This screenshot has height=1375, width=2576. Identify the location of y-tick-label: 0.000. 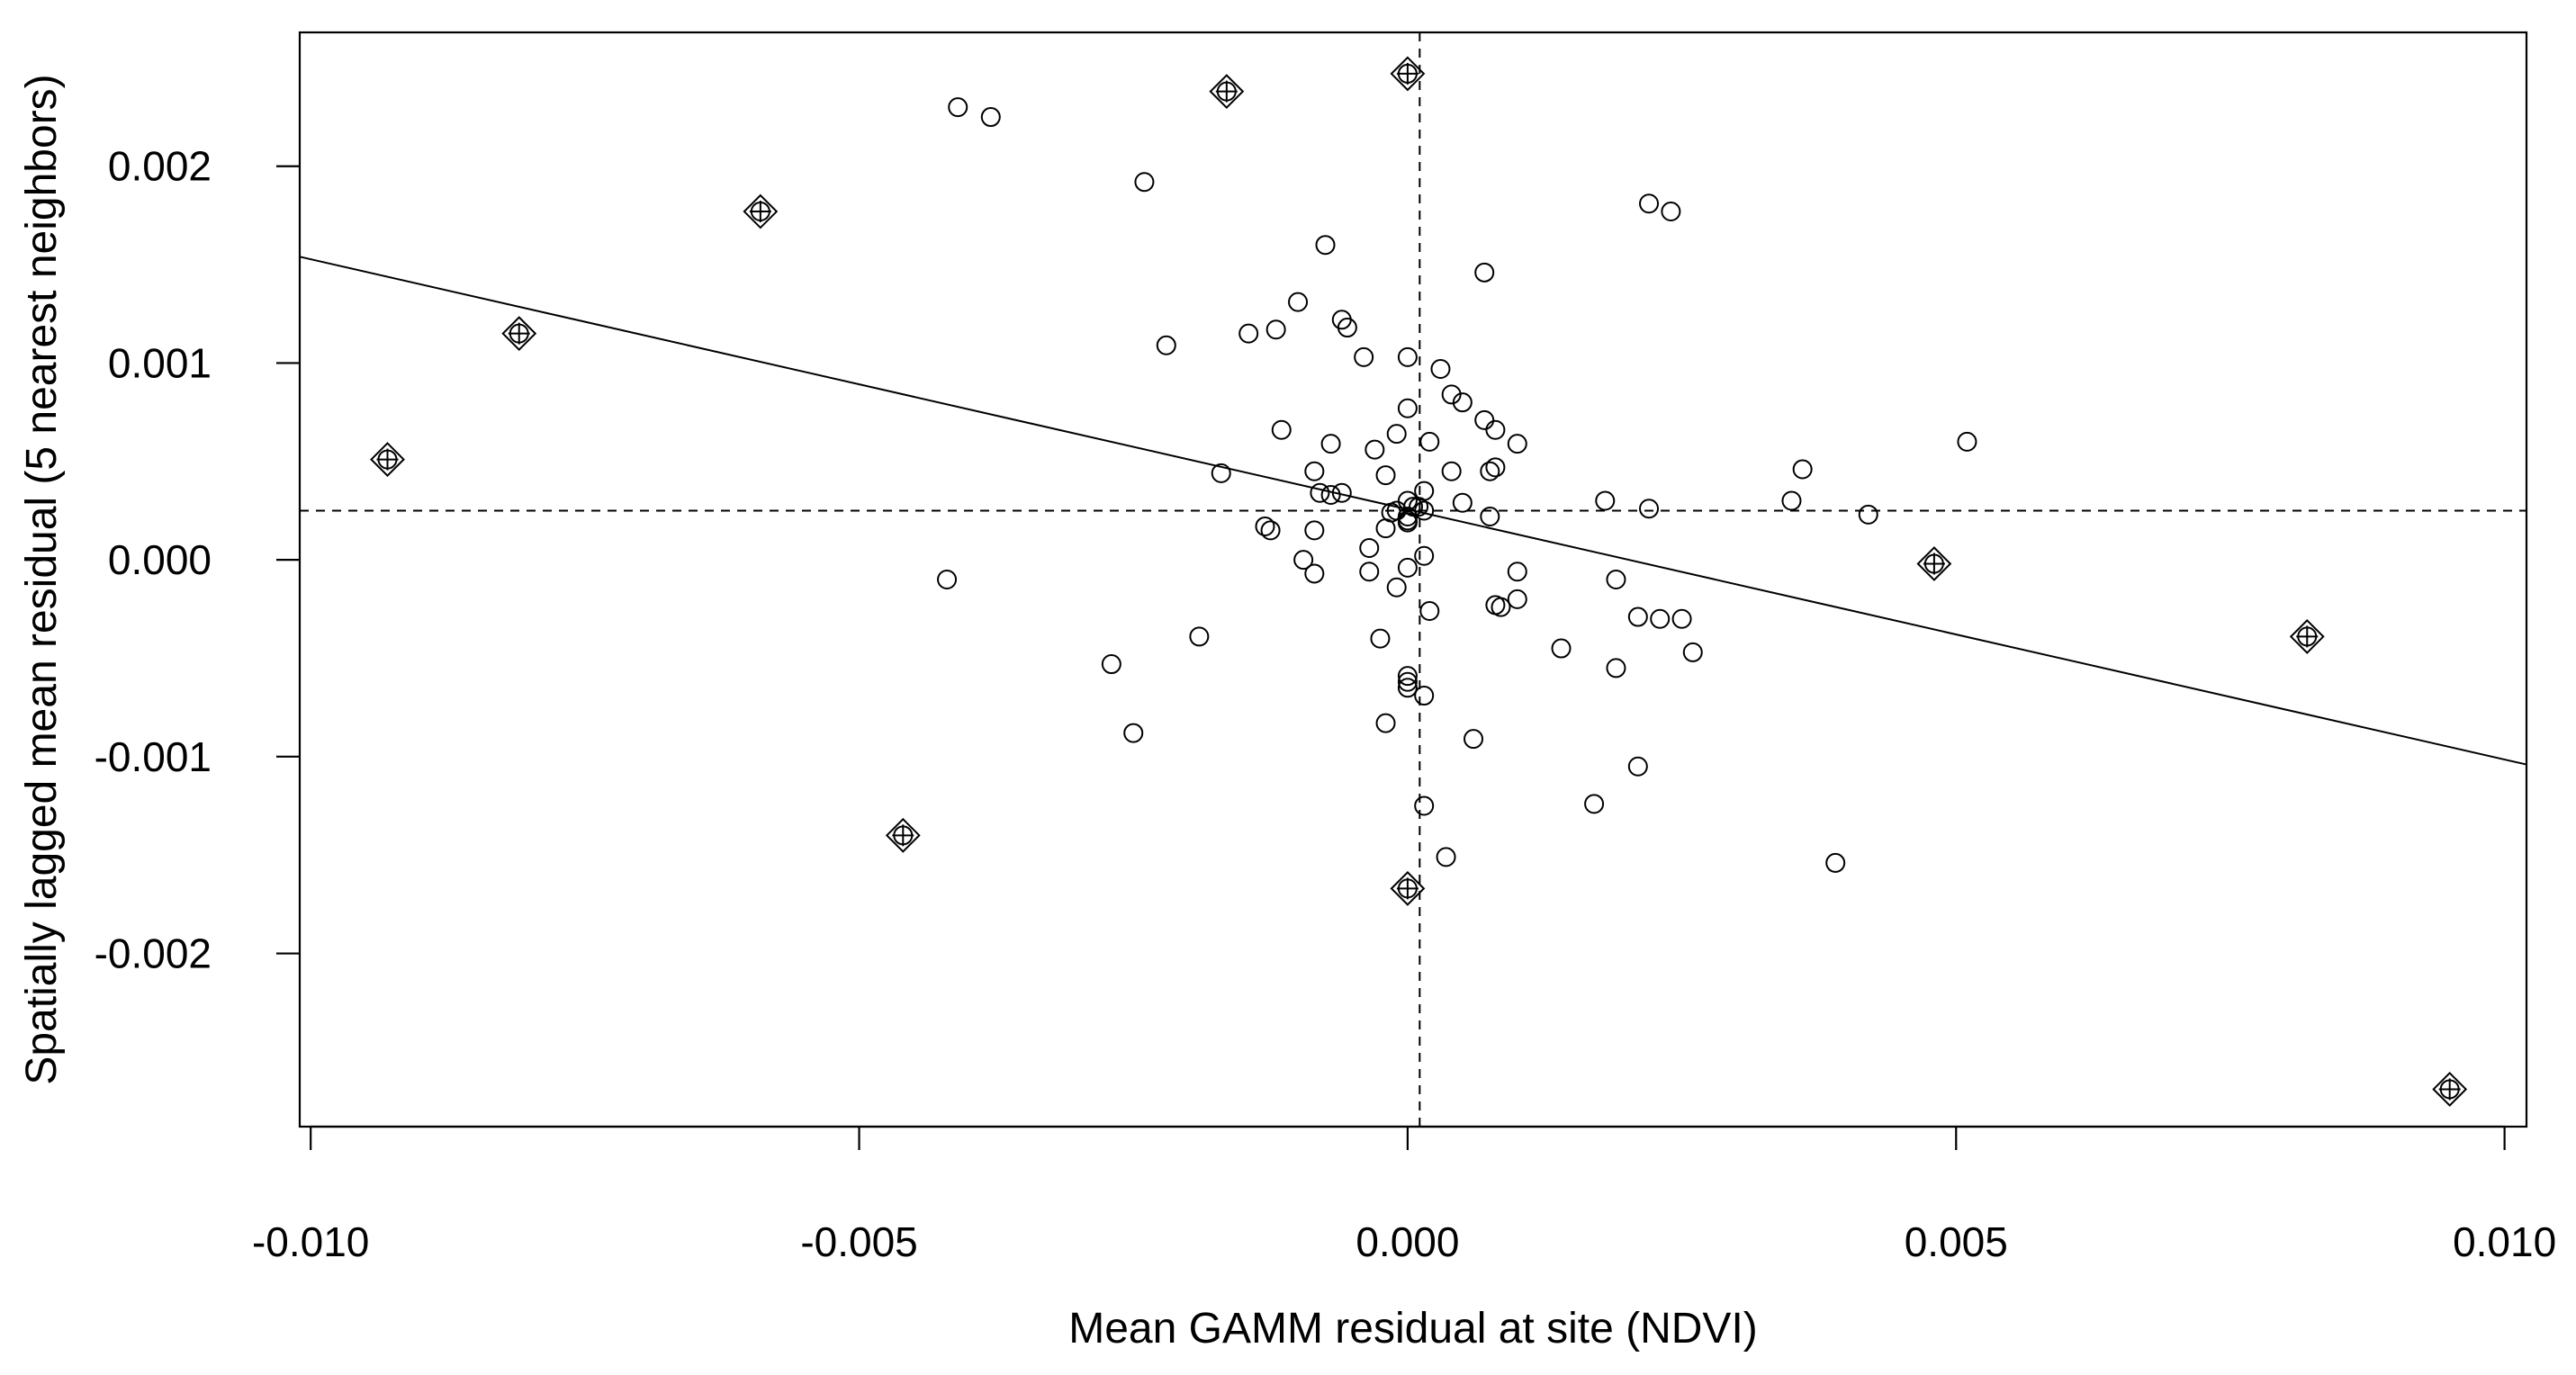
(160, 559).